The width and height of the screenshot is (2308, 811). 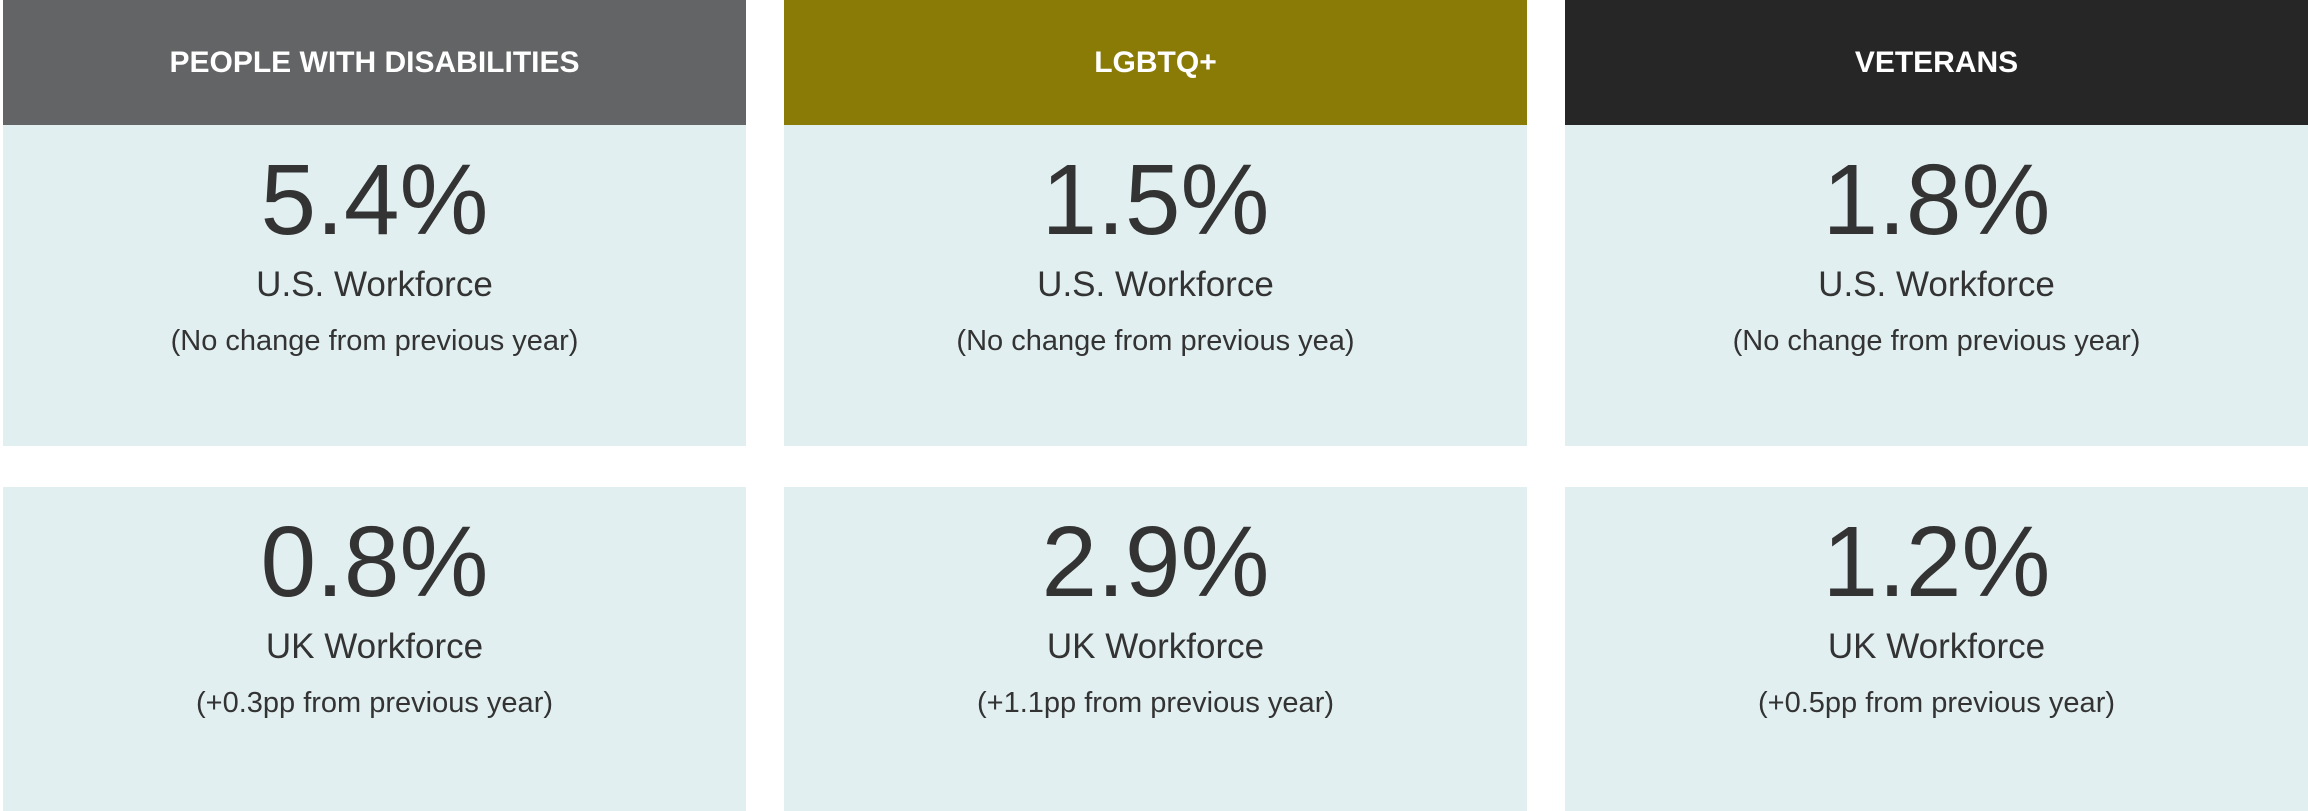 I want to click on stat-note: (+0.5pp from previous year), so click(x=1936, y=703).